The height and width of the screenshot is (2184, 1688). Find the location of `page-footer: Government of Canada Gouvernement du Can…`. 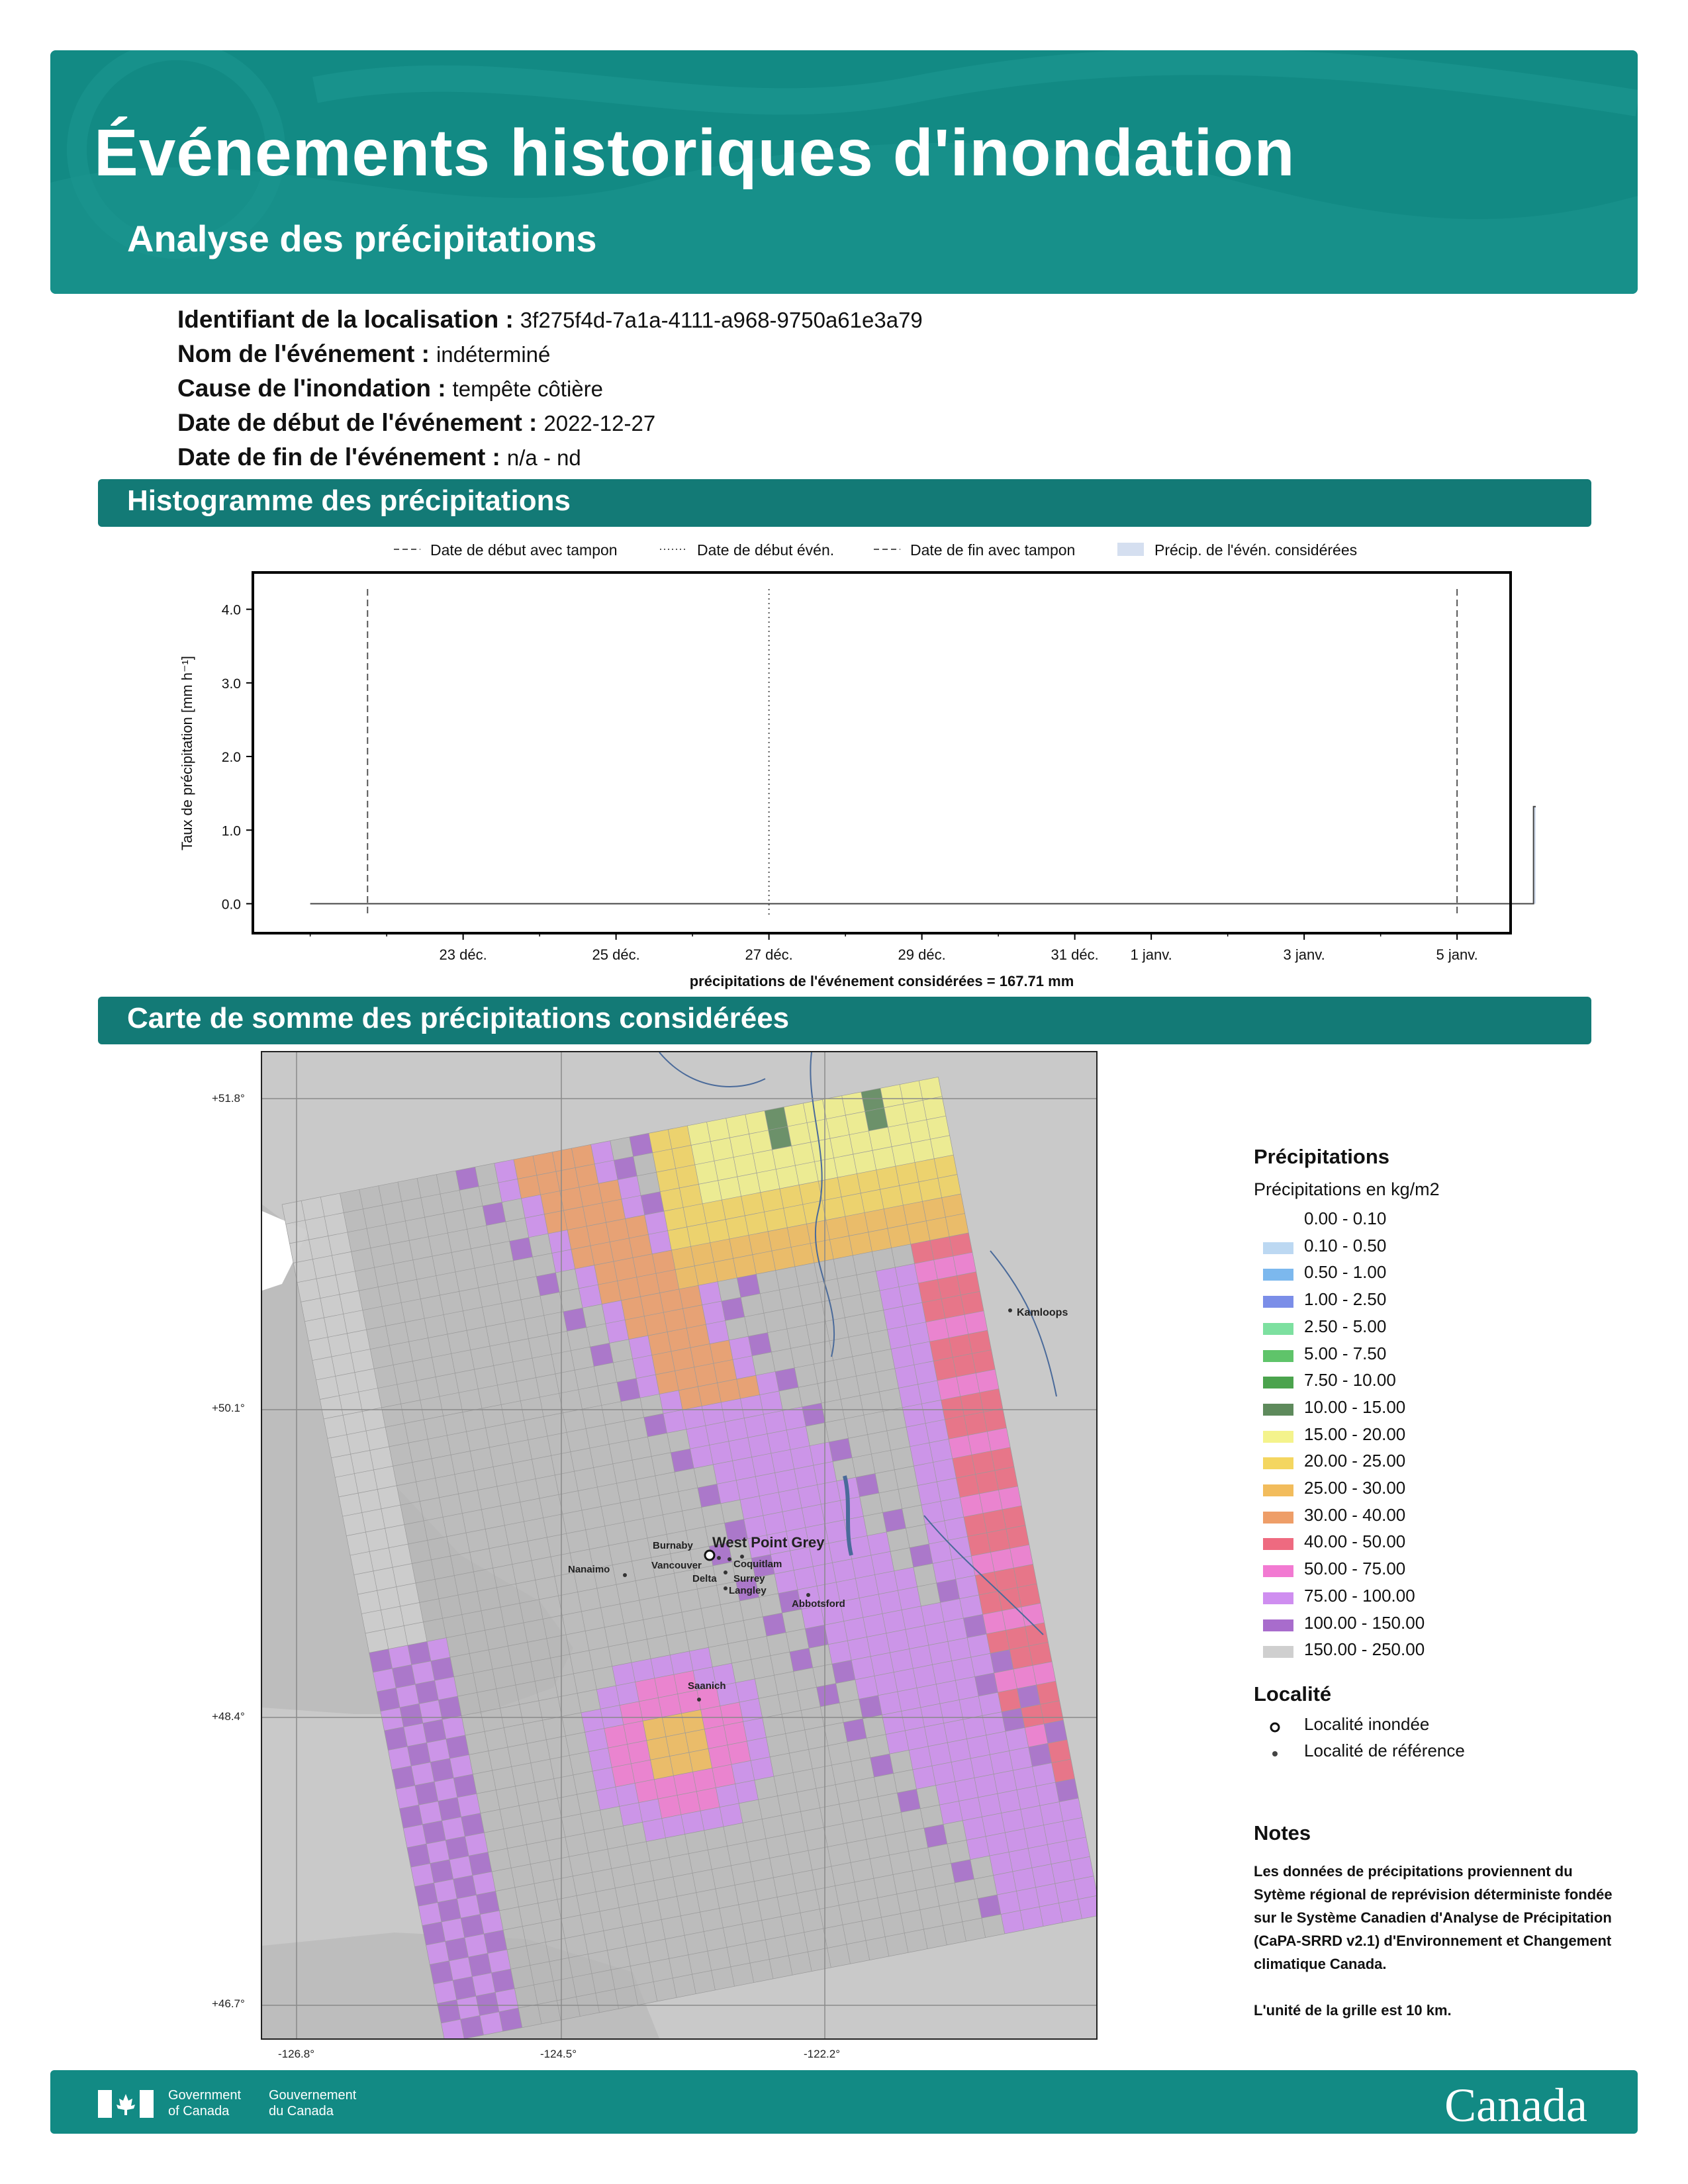

page-footer: Government of Canada Gouvernement du Can… is located at coordinates (844, 2102).